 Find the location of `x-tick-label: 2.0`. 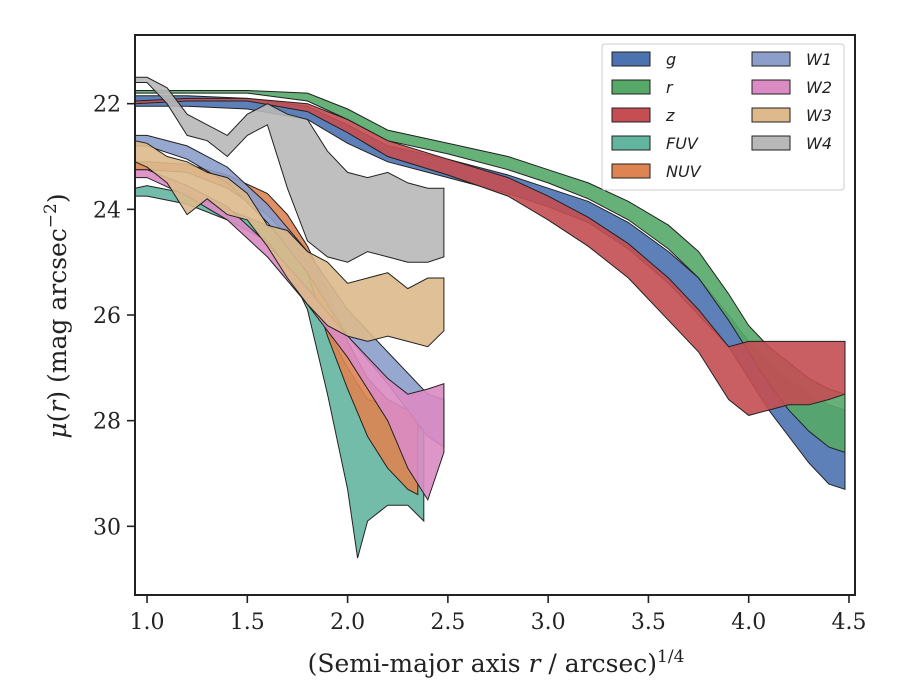

x-tick-label: 2.0 is located at coordinates (347, 622).